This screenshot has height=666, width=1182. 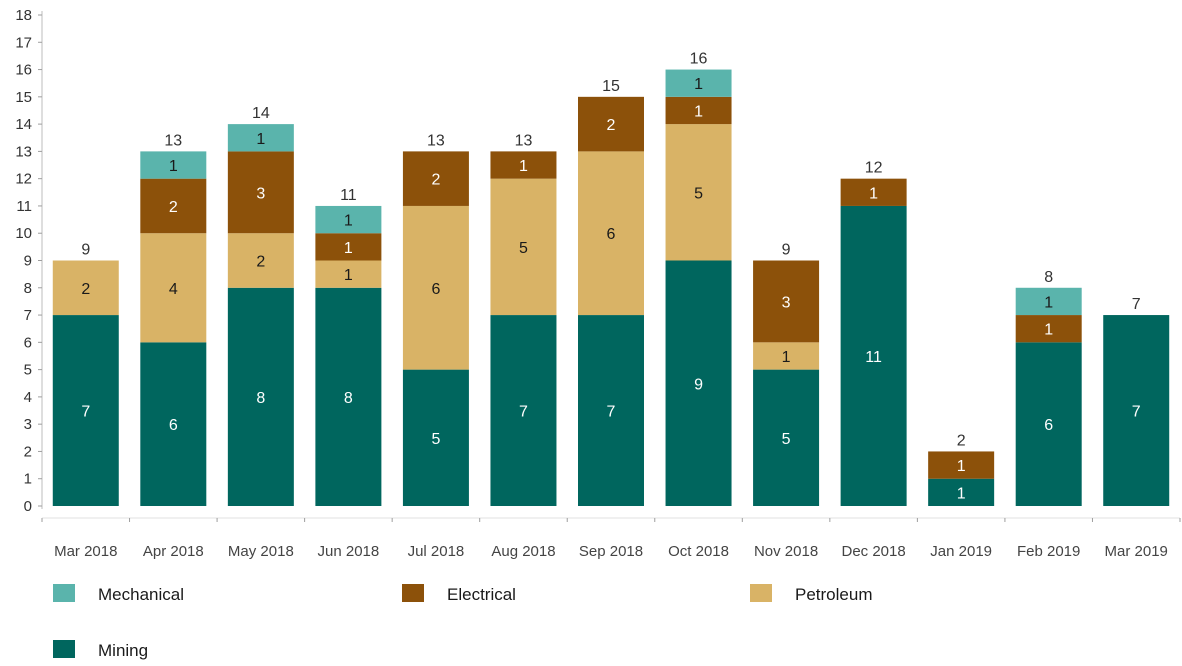 I want to click on legend-item-mechanical: Mechanical, so click(x=118, y=594).